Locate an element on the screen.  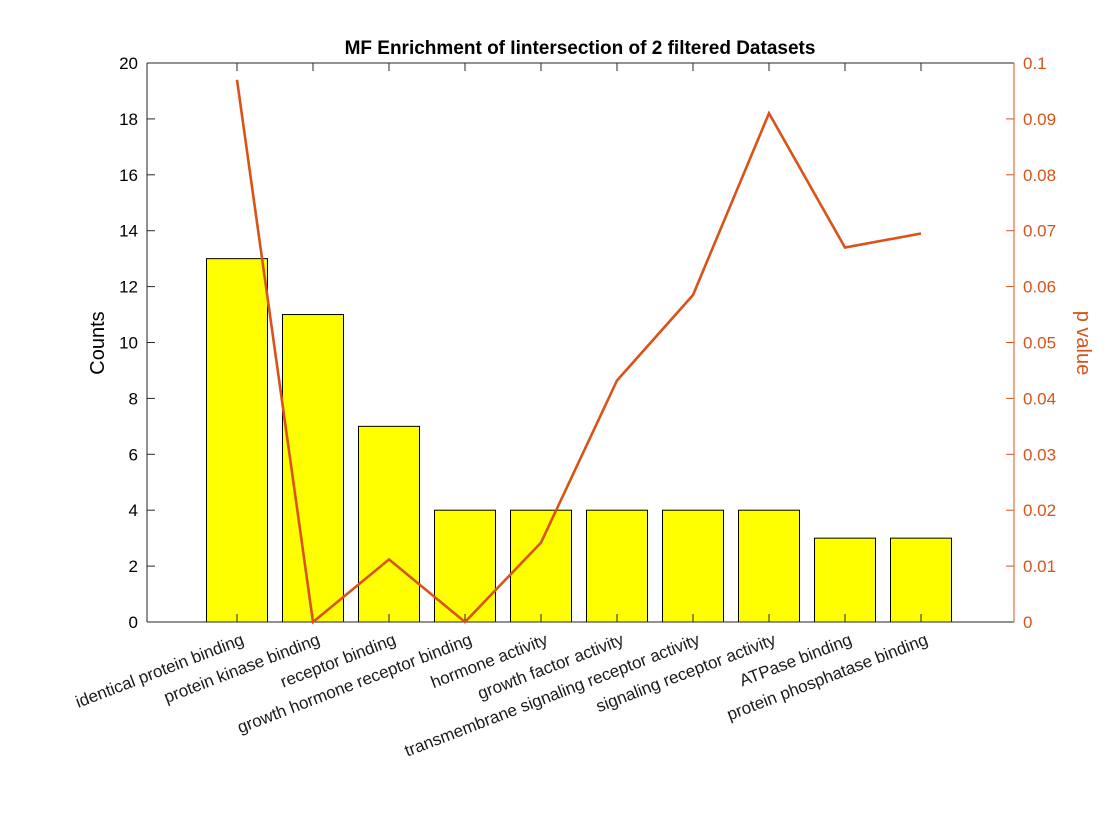
y-tick-label: 6 is located at coordinates (133, 454).